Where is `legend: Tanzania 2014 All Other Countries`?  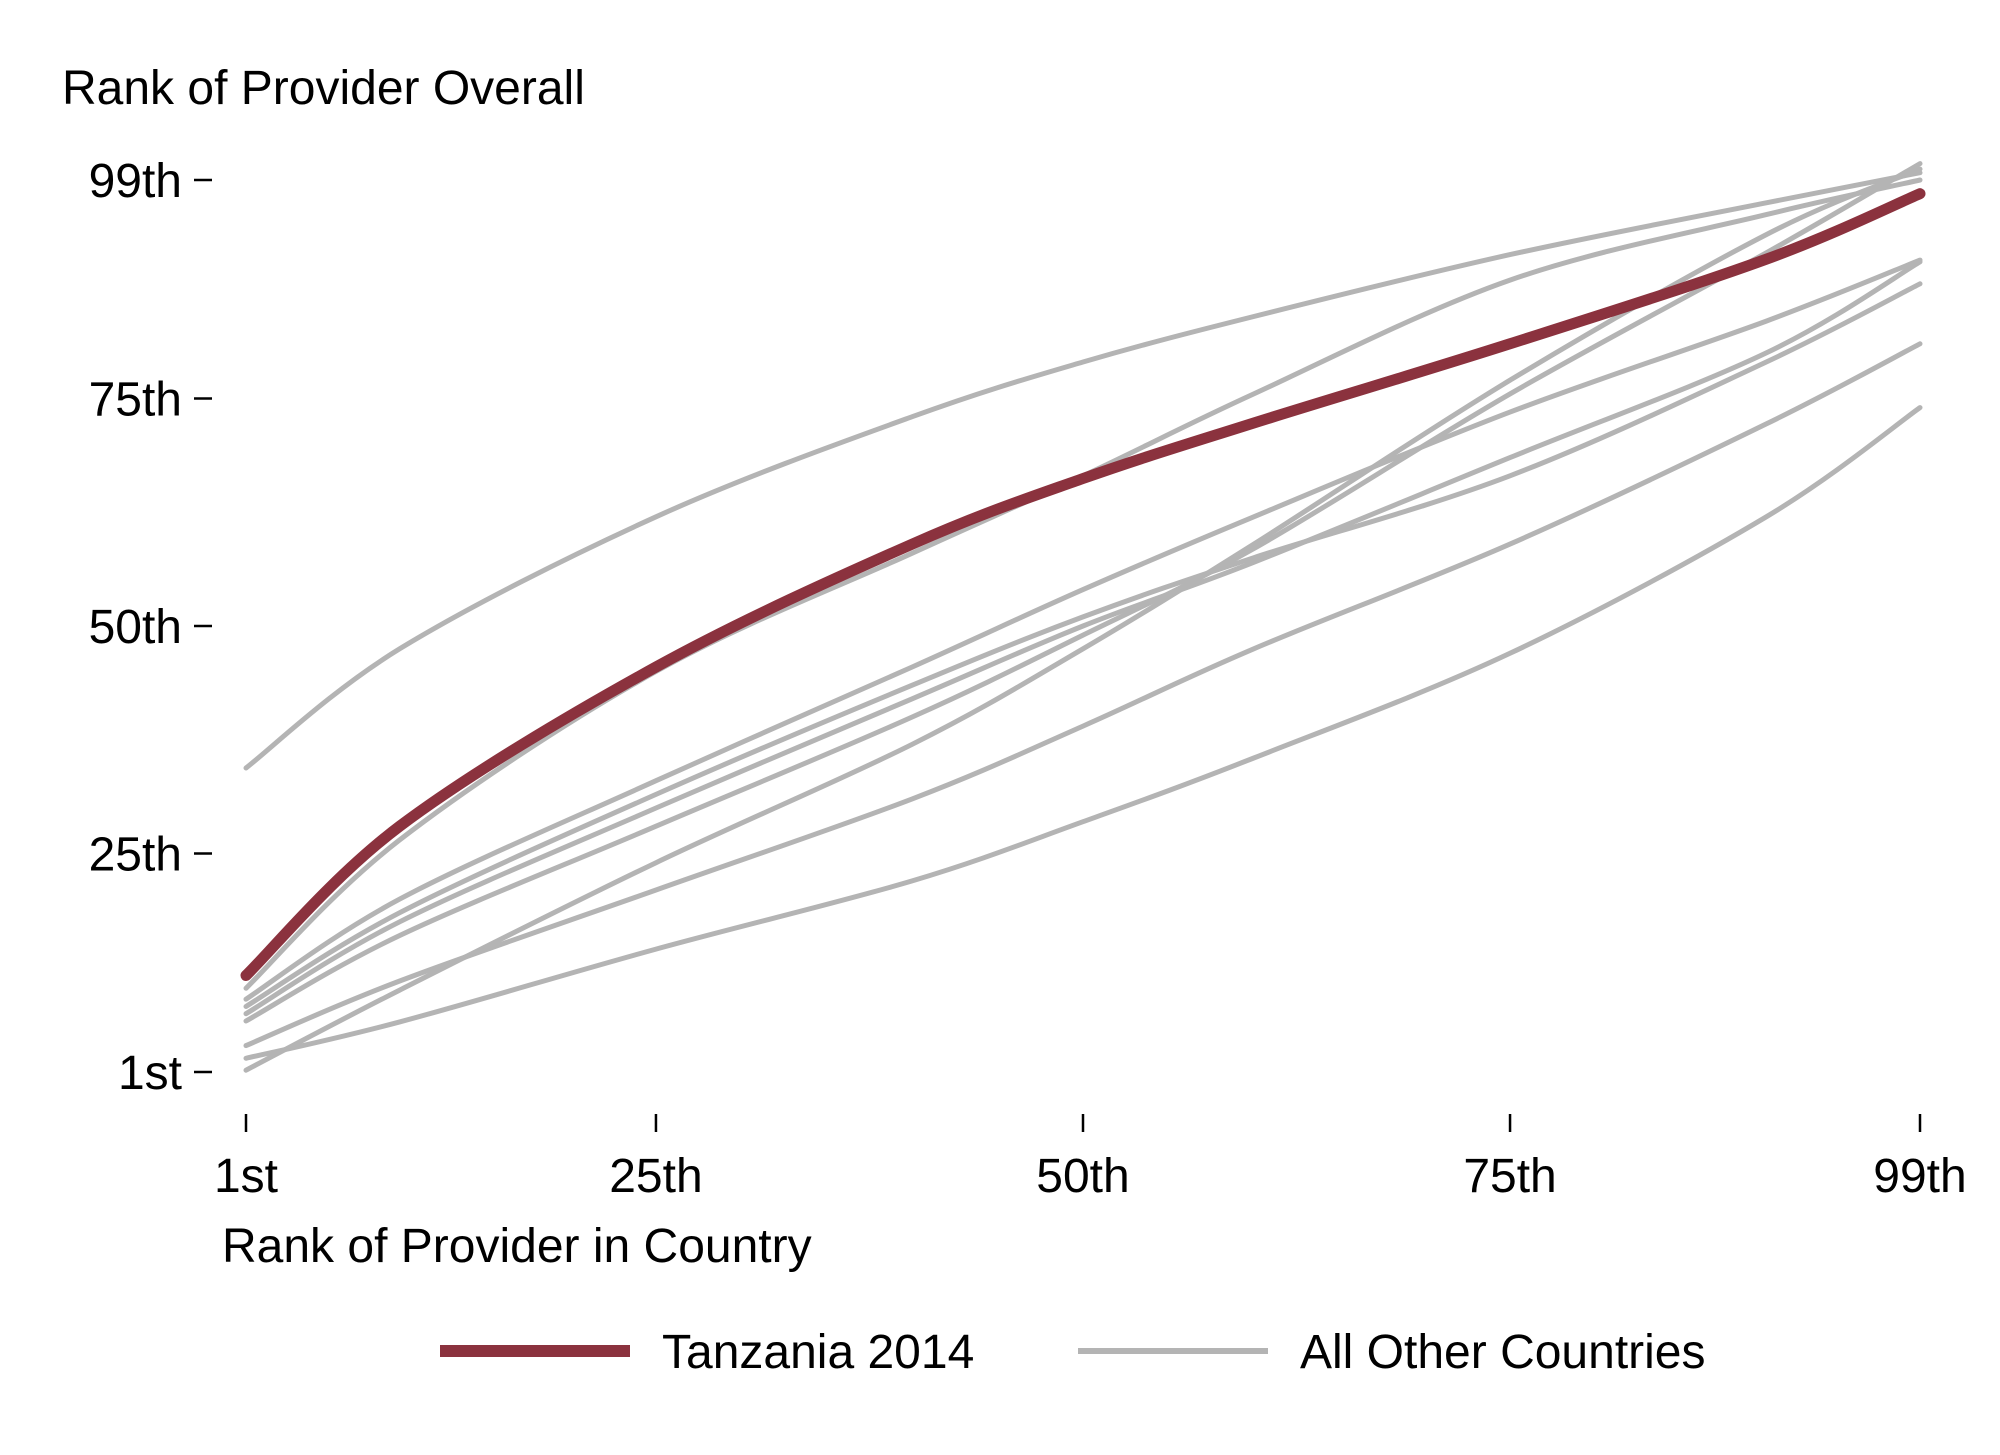
legend: Tanzania 2014 All Other Countries is located at coordinates (1073, 1352).